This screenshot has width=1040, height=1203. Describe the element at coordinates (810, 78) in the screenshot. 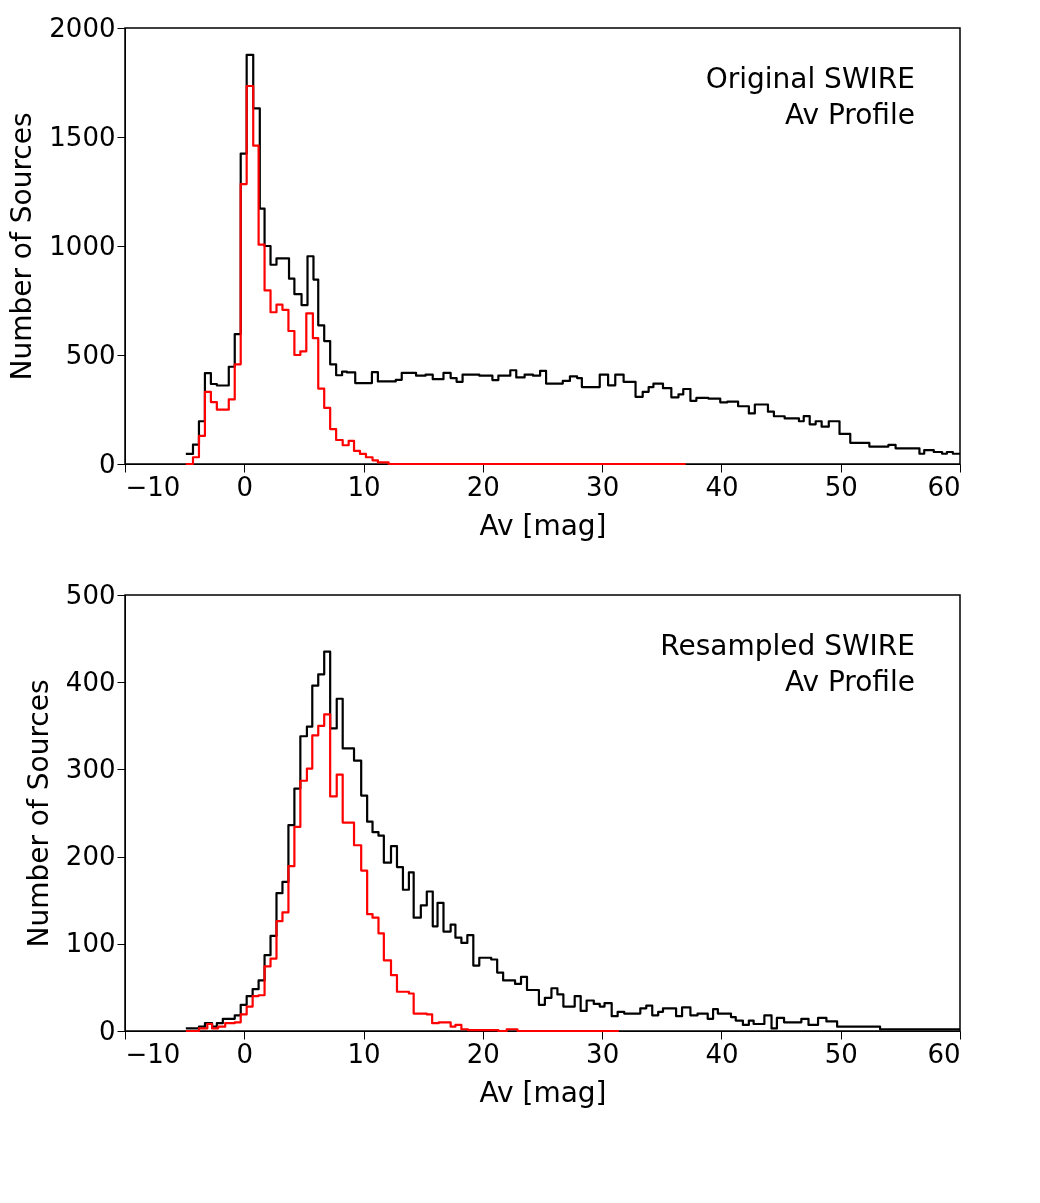

I see `annotation: Original SWIRE` at that location.